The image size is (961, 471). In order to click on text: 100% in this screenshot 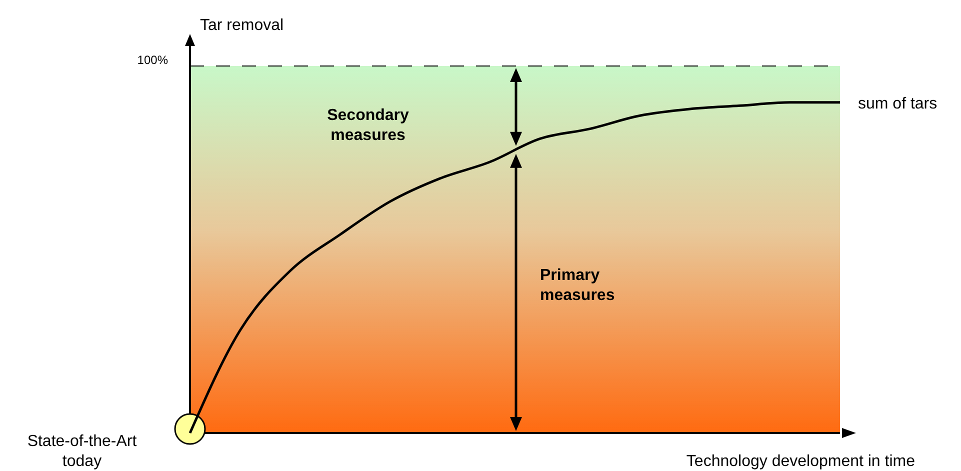, I will do `click(152, 60)`.